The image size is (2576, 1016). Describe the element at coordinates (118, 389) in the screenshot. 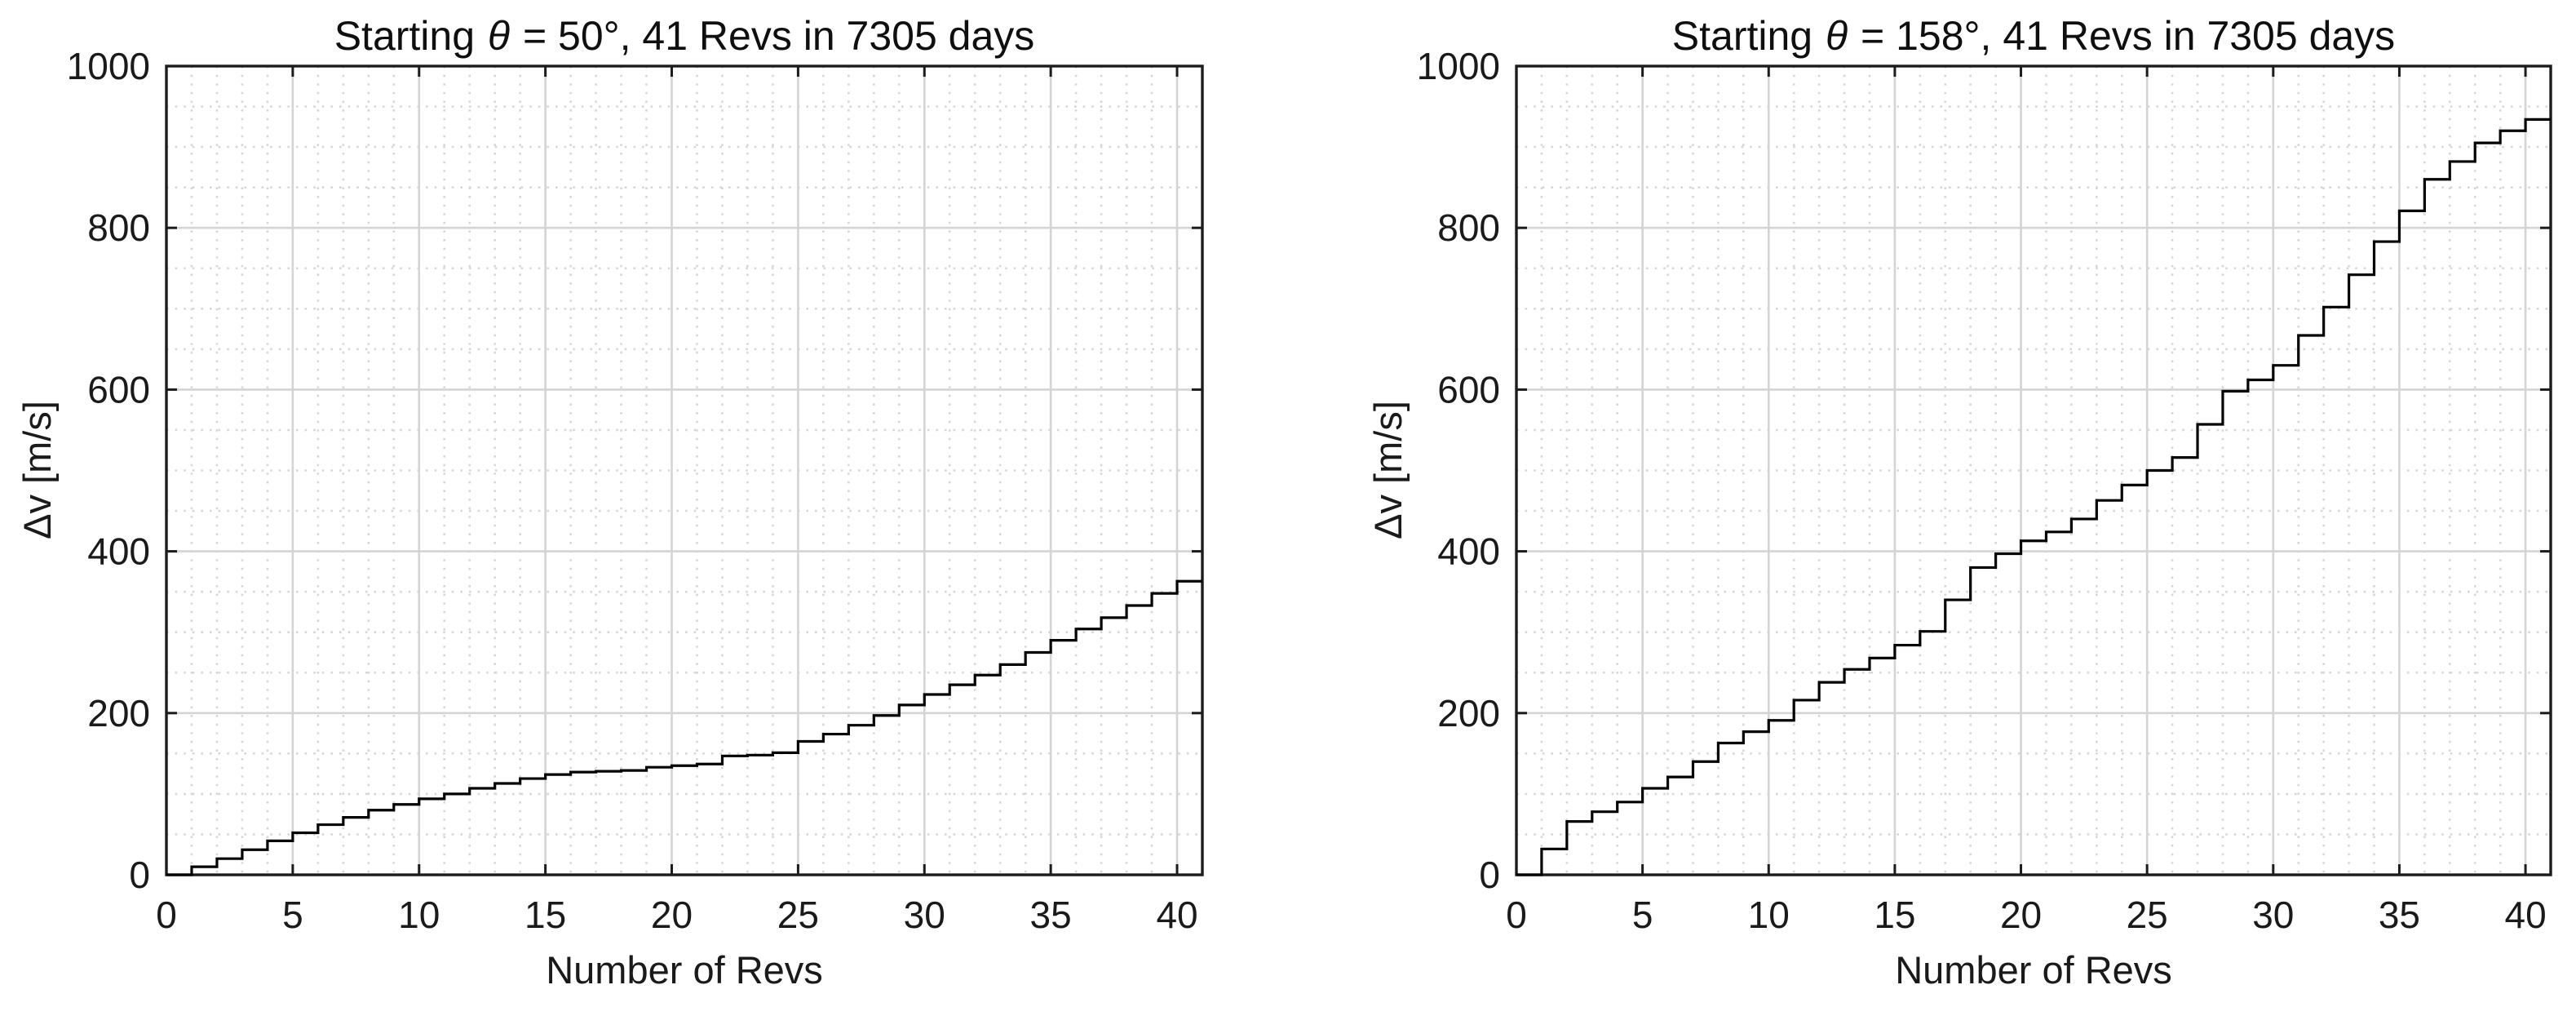

I see `left-y-tick-label: 600` at that location.